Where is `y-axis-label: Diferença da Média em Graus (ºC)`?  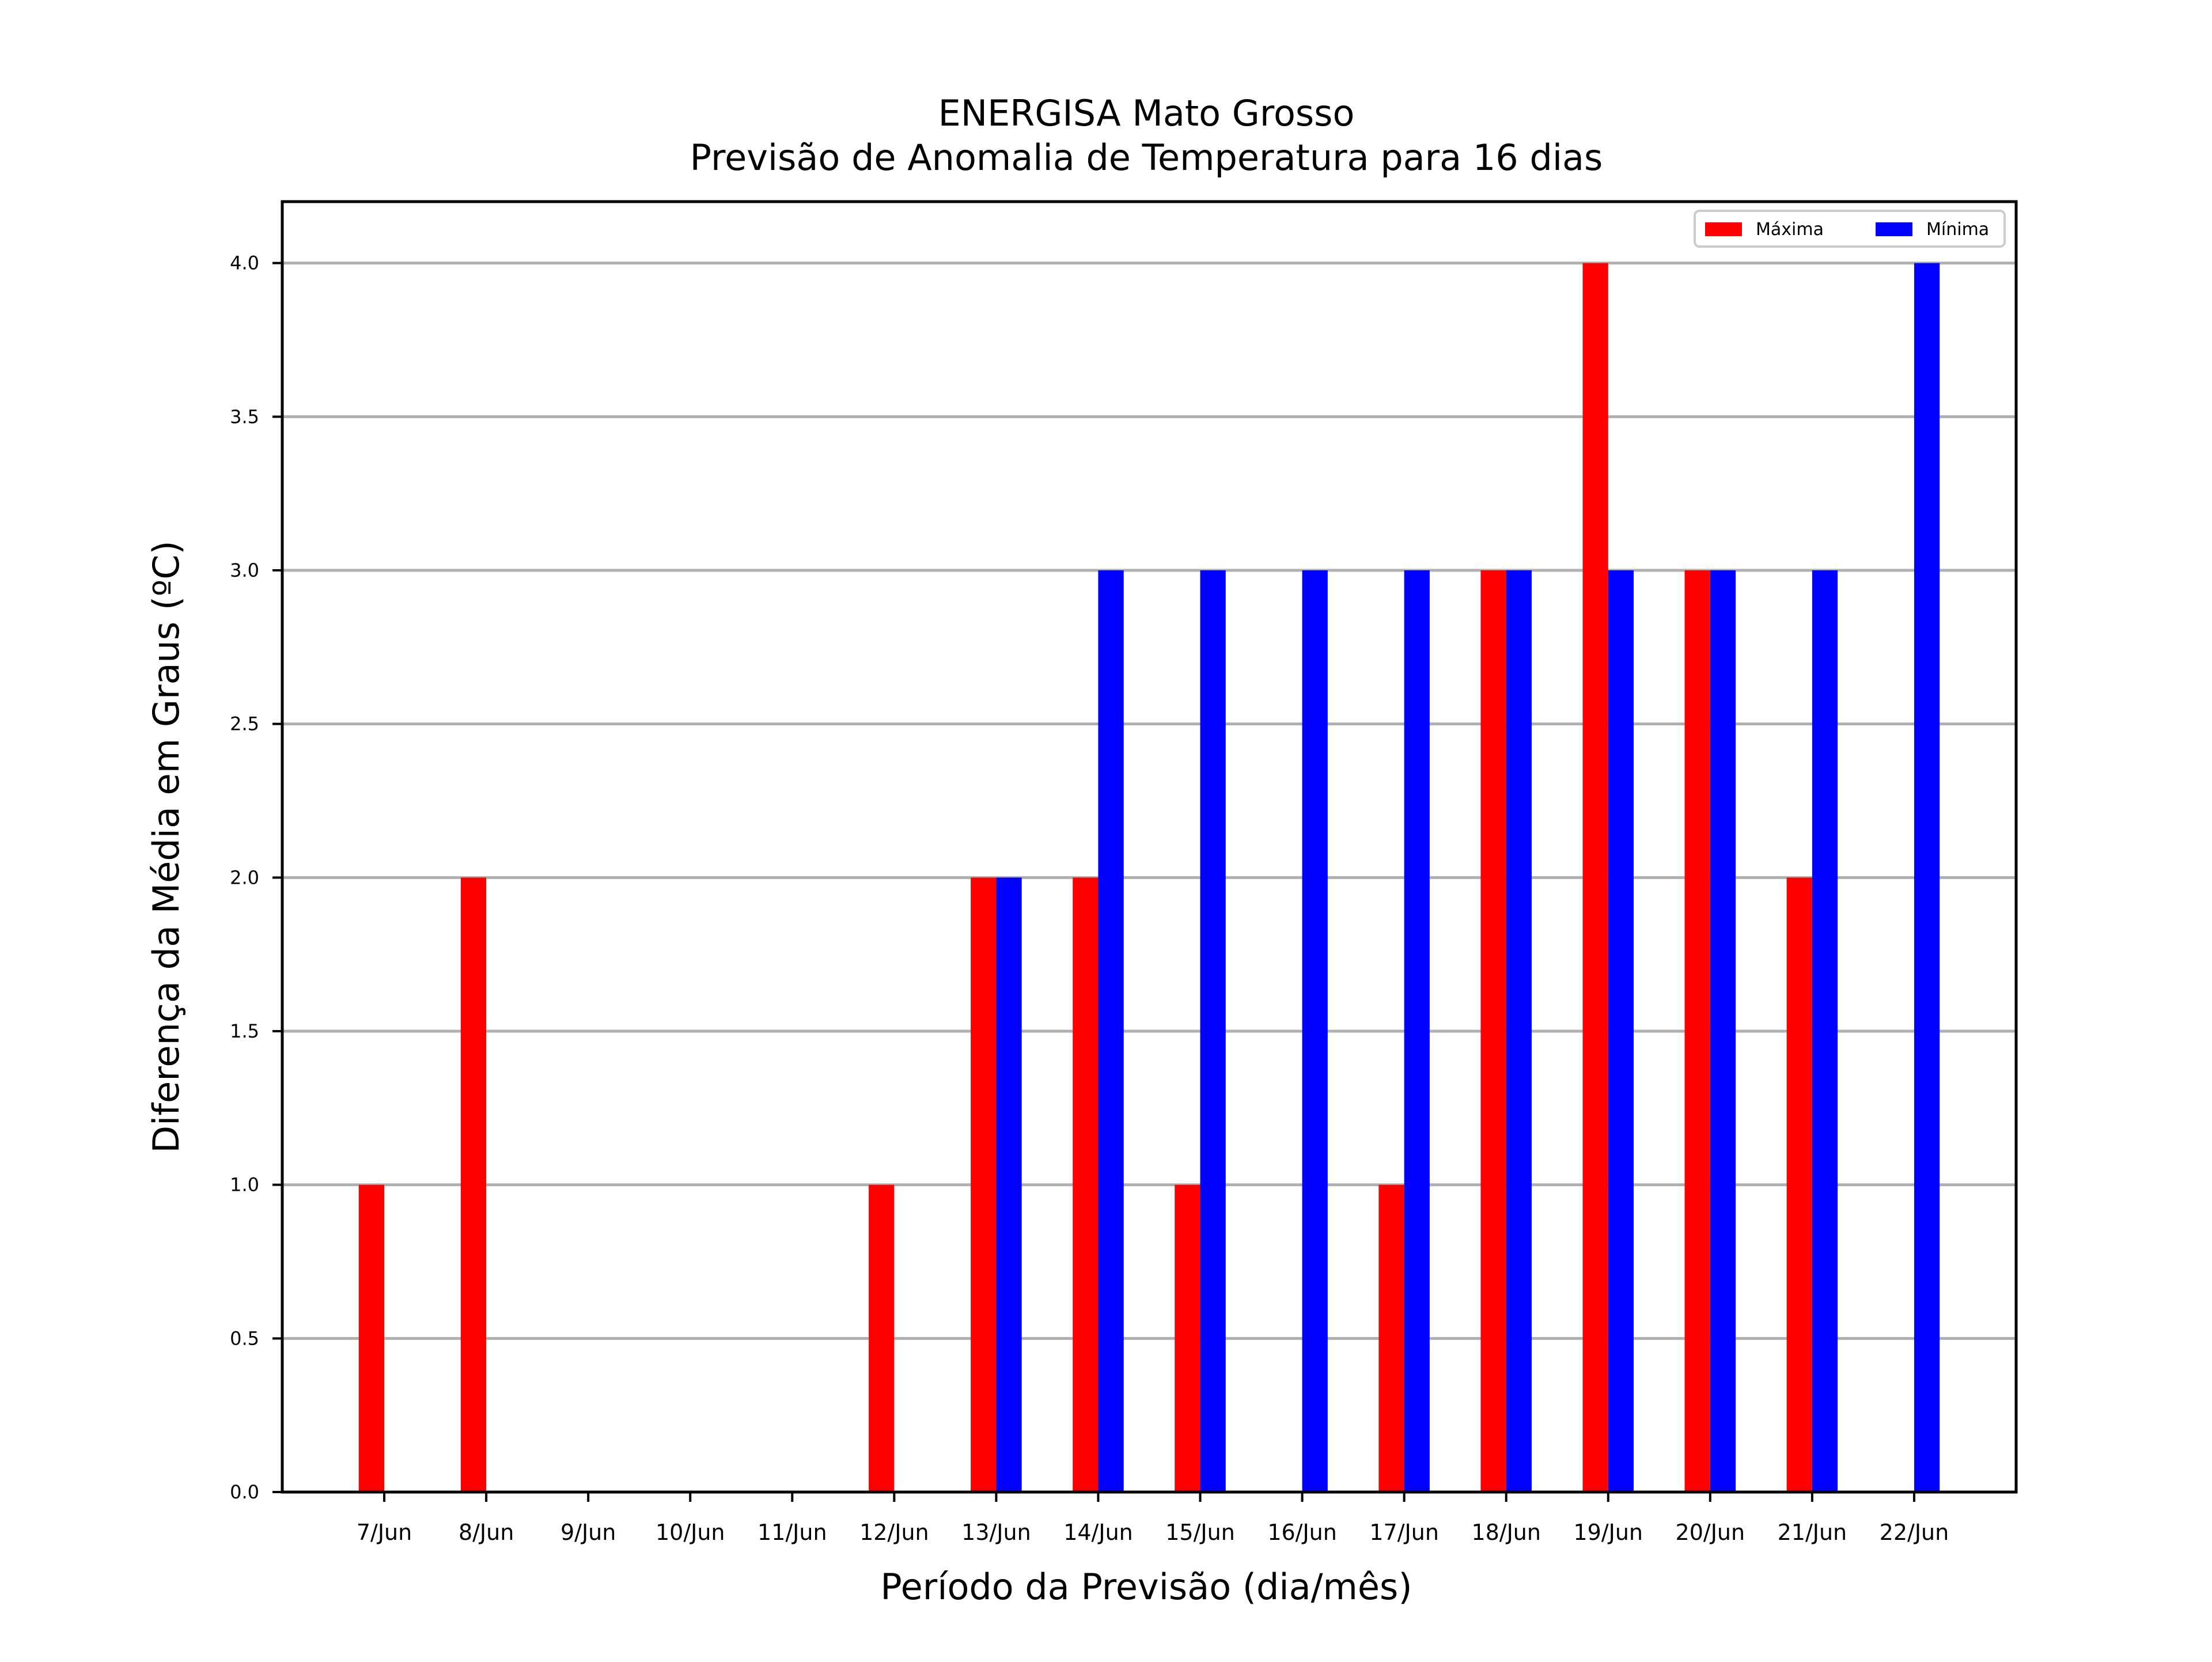 y-axis-label: Diferença da Média em Graus (ºC) is located at coordinates (166, 847).